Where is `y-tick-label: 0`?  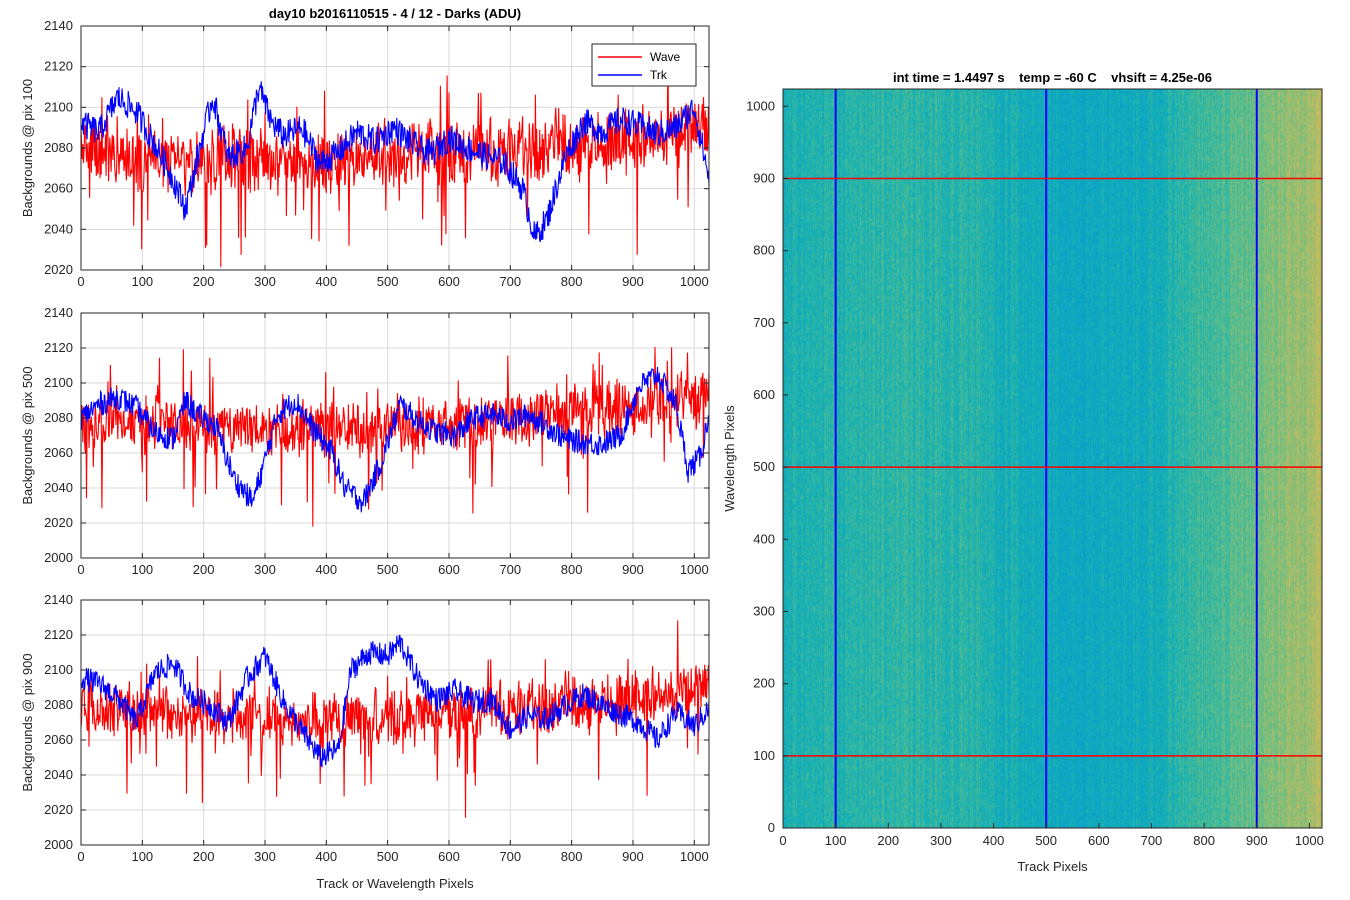
y-tick-label: 0 is located at coordinates (771, 827).